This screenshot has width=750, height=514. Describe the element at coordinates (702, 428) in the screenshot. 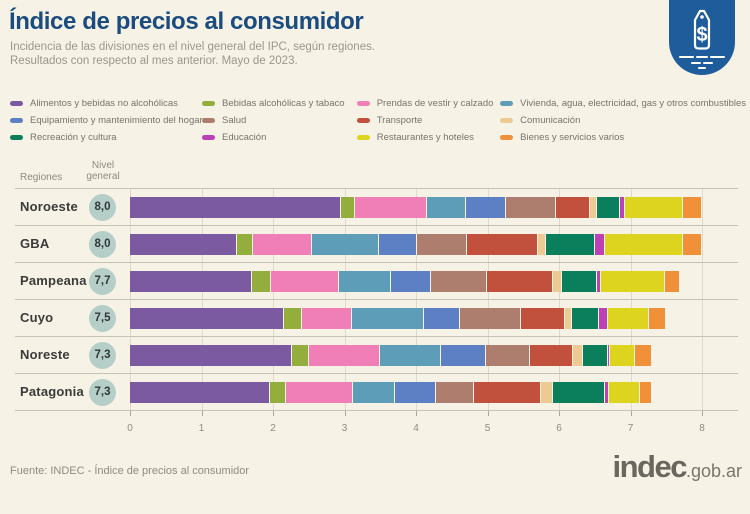

I see `axis-tick-label: 8` at that location.